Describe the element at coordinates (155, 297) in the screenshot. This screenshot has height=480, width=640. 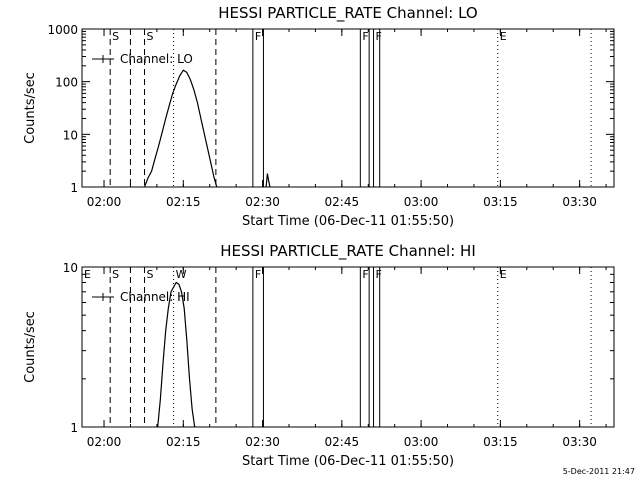
I see `legend-label: Channel: HI` at that location.